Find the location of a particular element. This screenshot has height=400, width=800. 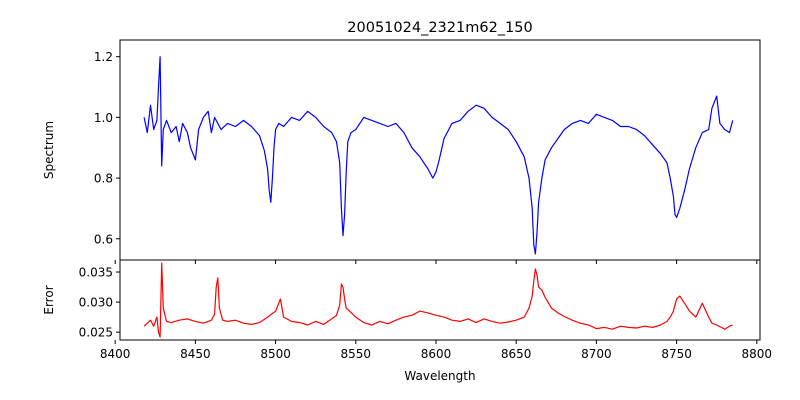

x-axis-label: Wavelength is located at coordinates (439, 376).